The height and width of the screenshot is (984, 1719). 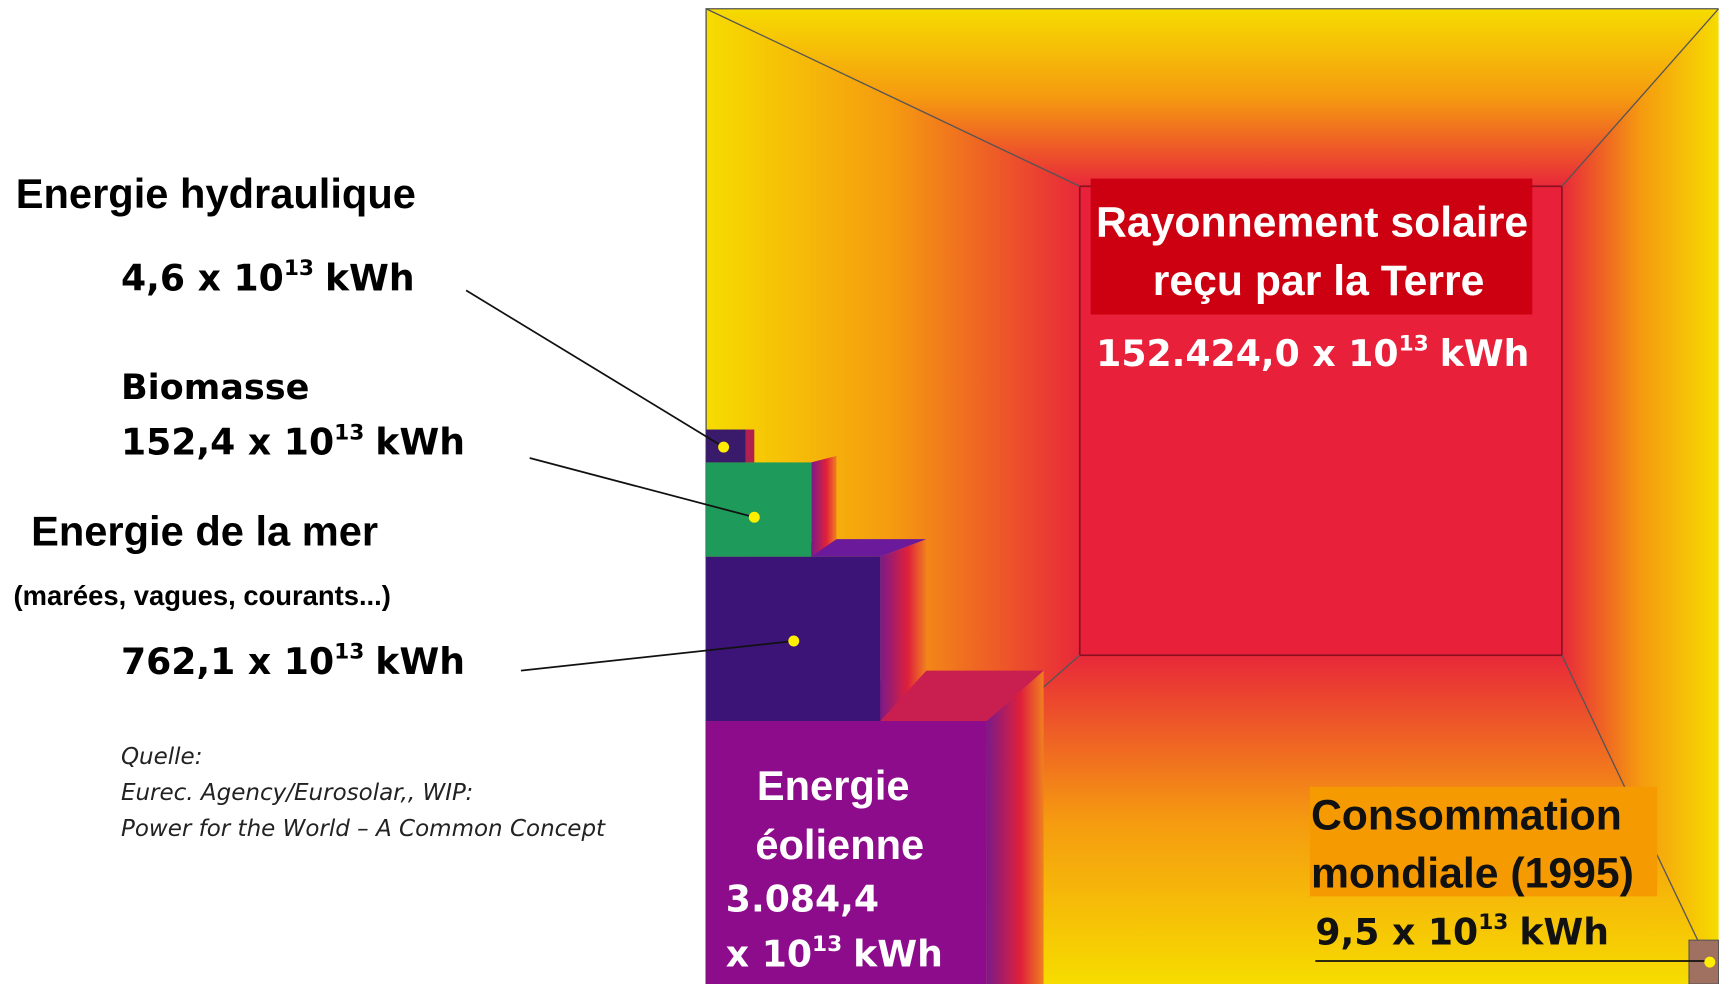 What do you see at coordinates (1640, 496) in the screenshot?
I see `cube-right` at bounding box center [1640, 496].